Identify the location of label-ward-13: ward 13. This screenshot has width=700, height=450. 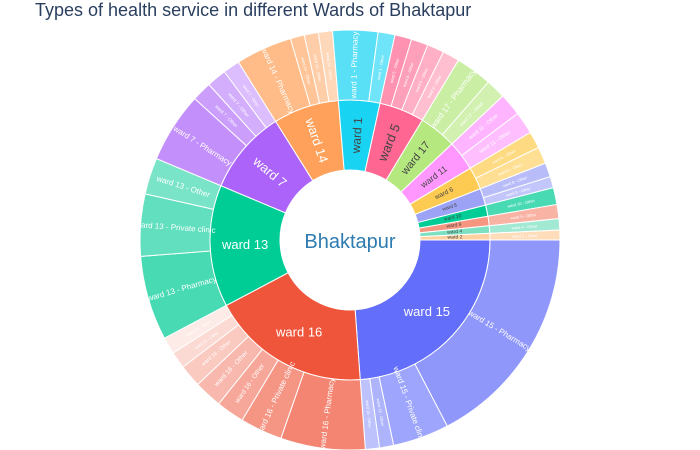
(244, 244).